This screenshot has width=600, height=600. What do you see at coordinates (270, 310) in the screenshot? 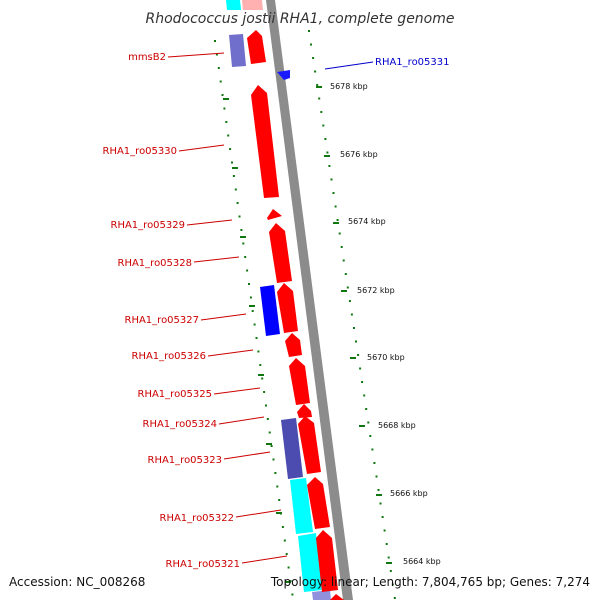
I see `reverse-gene-arrow` at bounding box center [270, 310].